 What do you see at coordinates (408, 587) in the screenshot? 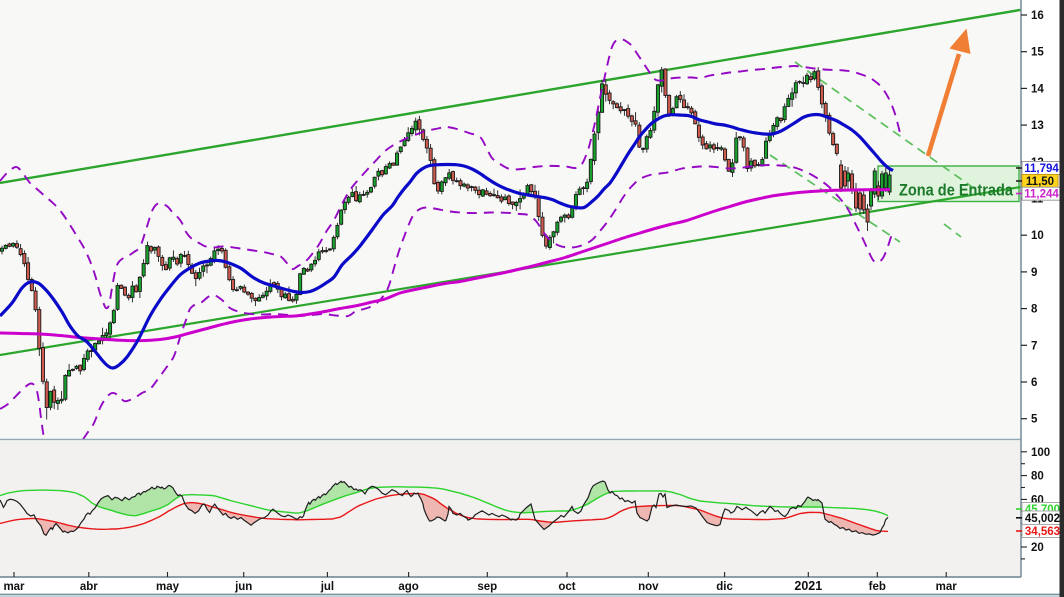
I see `svg-text: ago` at bounding box center [408, 587].